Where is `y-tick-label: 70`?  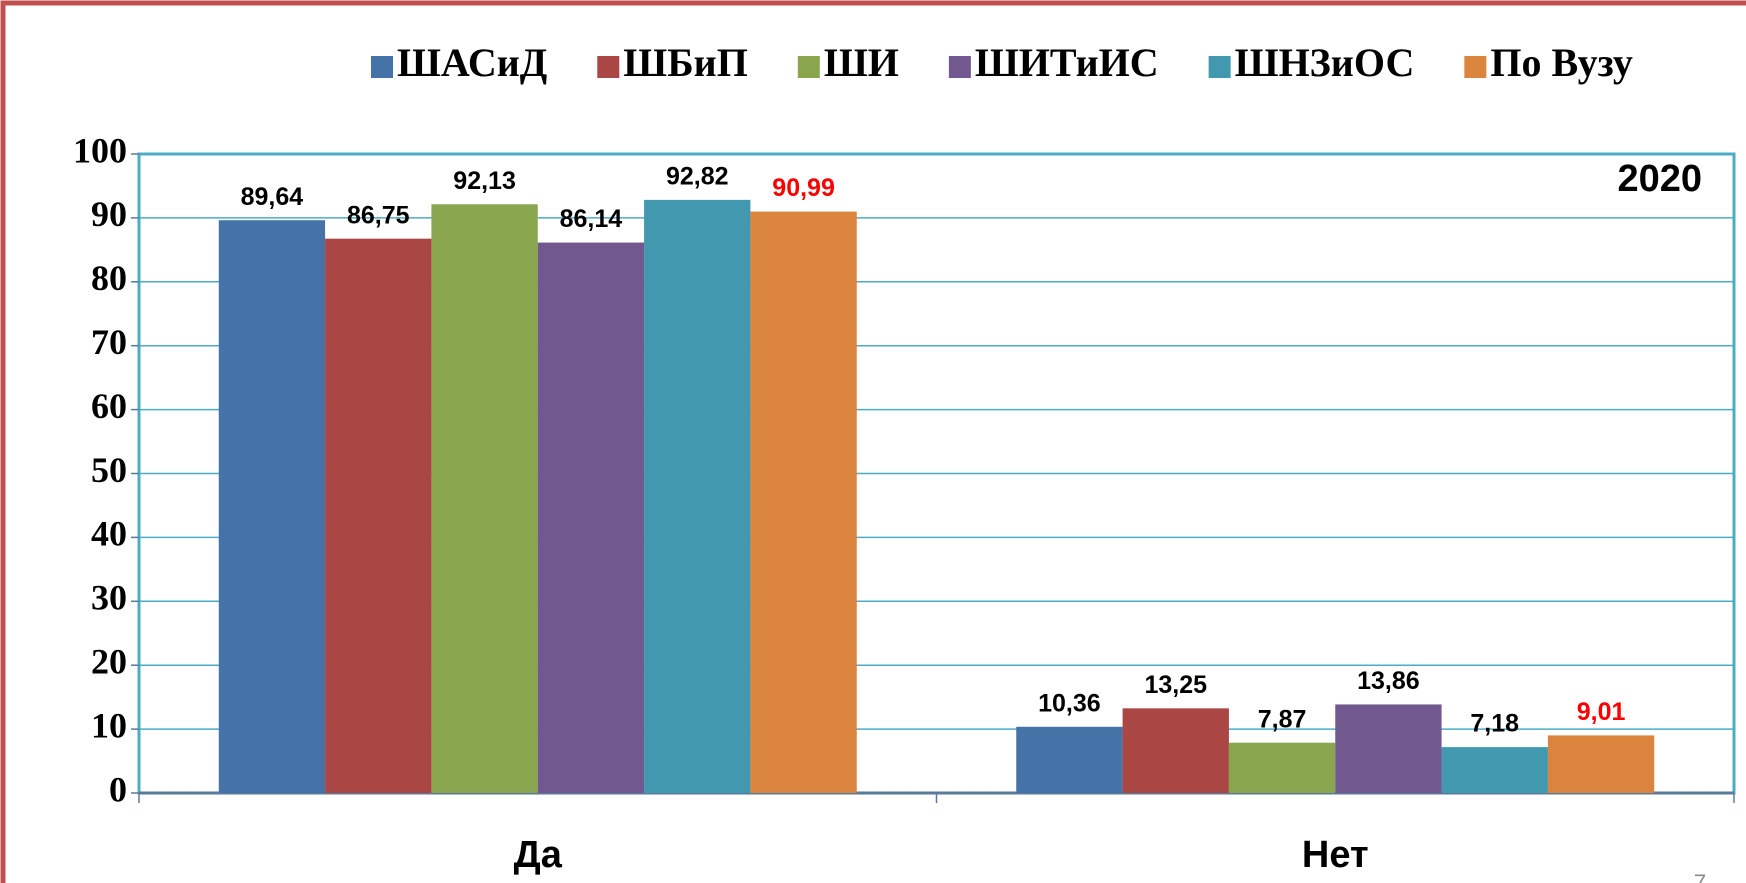
y-tick-label: 70 is located at coordinates (109, 342).